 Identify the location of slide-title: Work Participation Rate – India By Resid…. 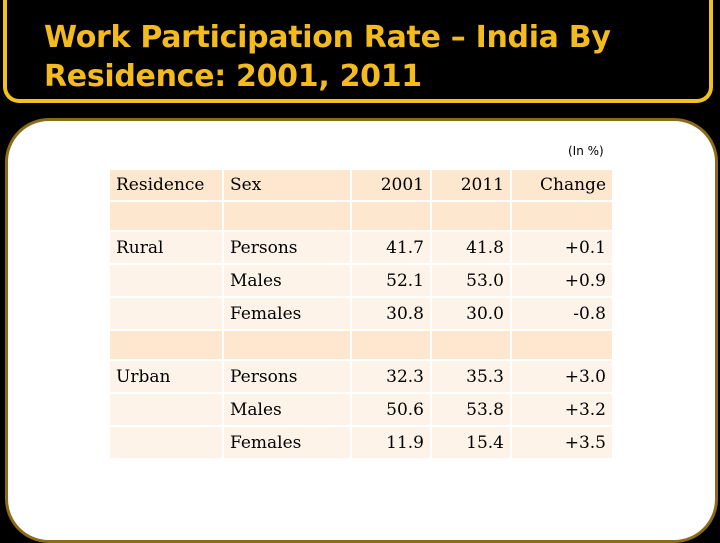
(364, 57).